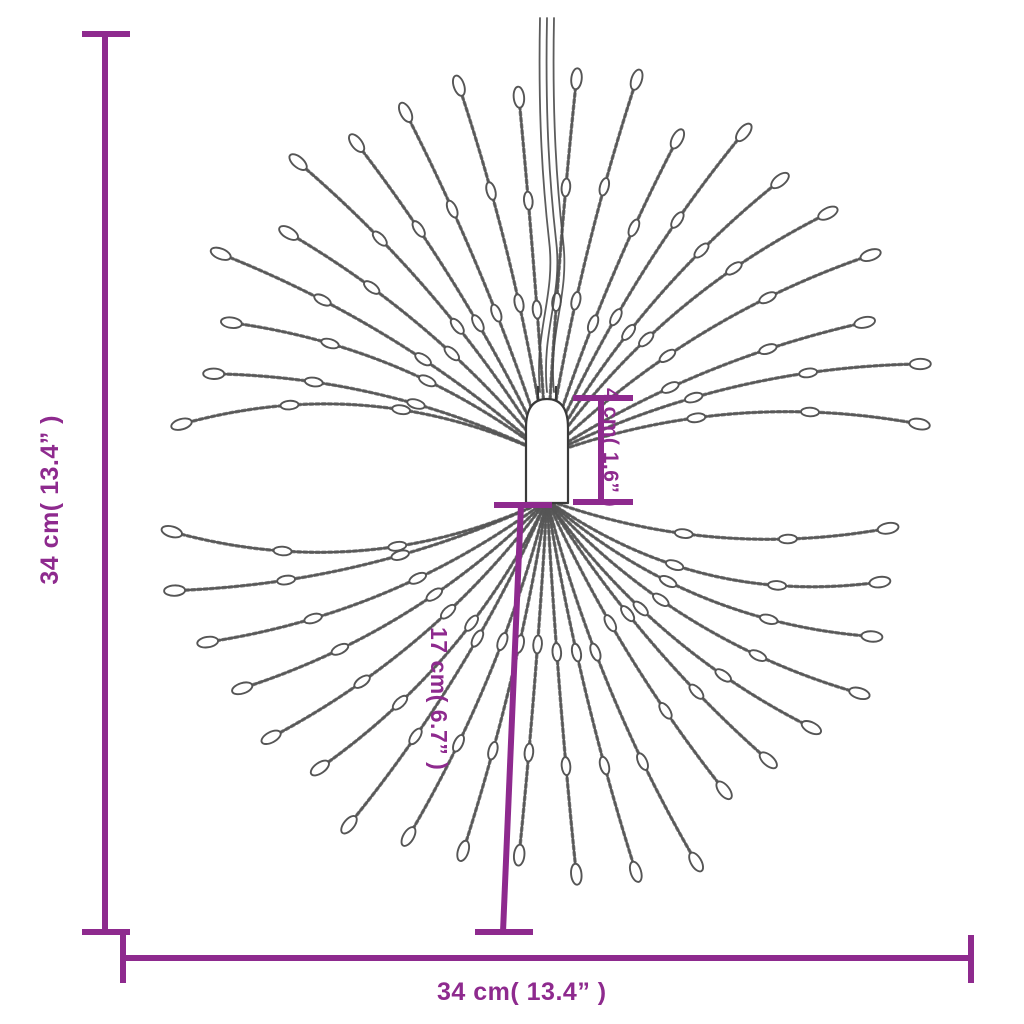 The width and height of the screenshot is (1024, 1024). Describe the element at coordinates (50, 500) in the screenshot. I see `overall-height-label: 34 cm( 13.4” )` at that location.